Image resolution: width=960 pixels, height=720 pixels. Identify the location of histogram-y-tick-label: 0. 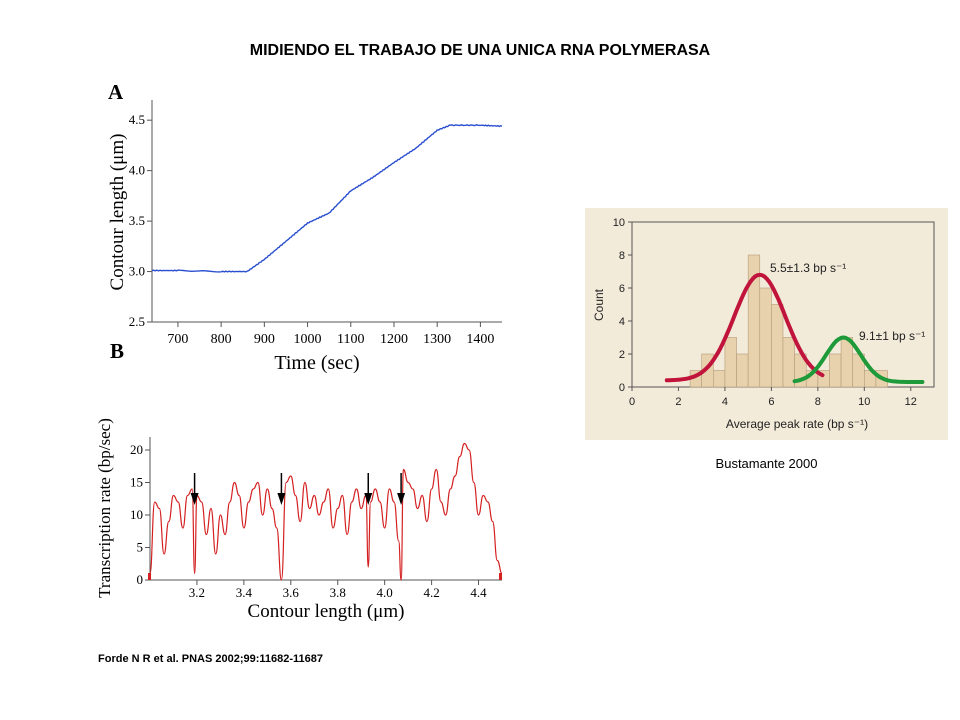
(622, 388).